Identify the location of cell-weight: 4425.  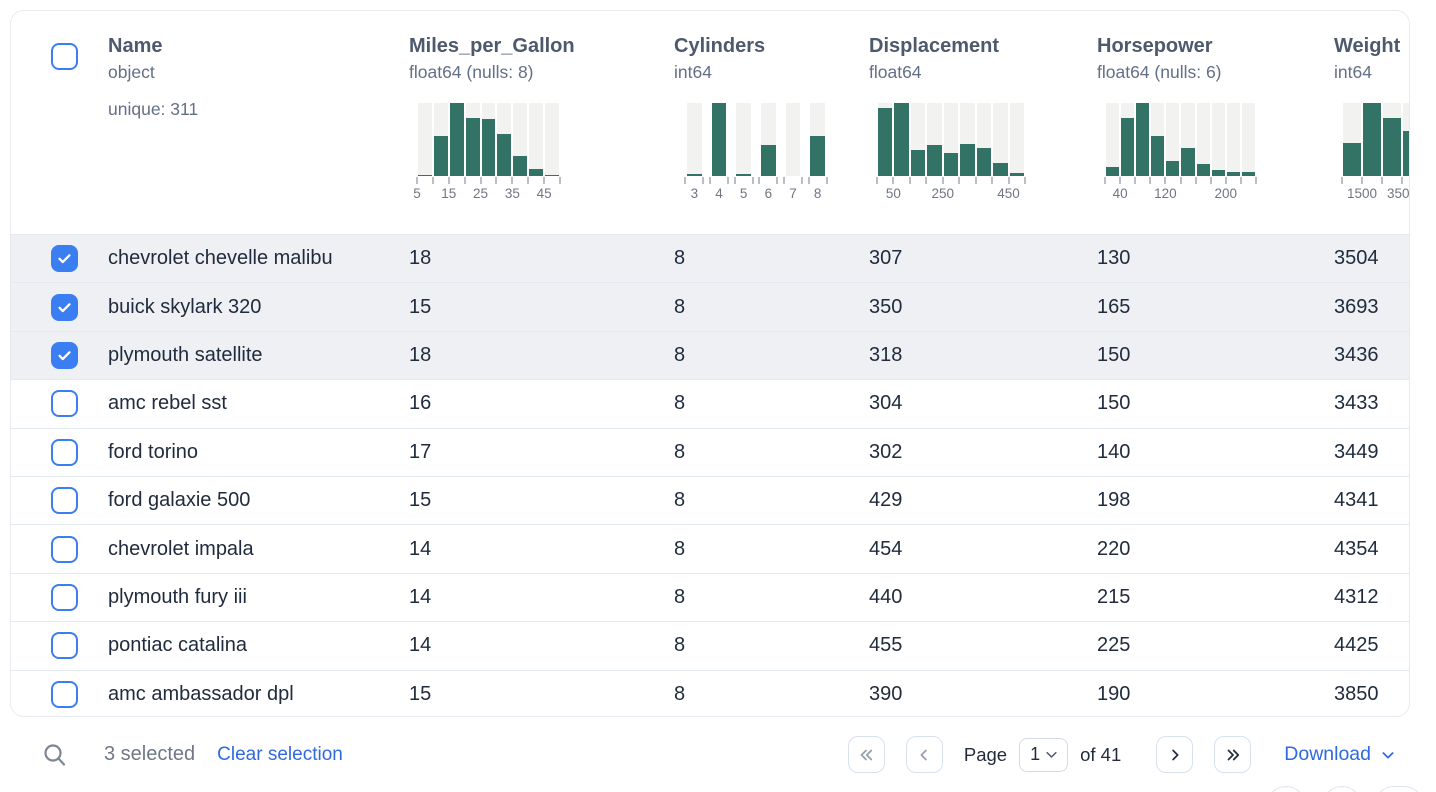
(1356, 645).